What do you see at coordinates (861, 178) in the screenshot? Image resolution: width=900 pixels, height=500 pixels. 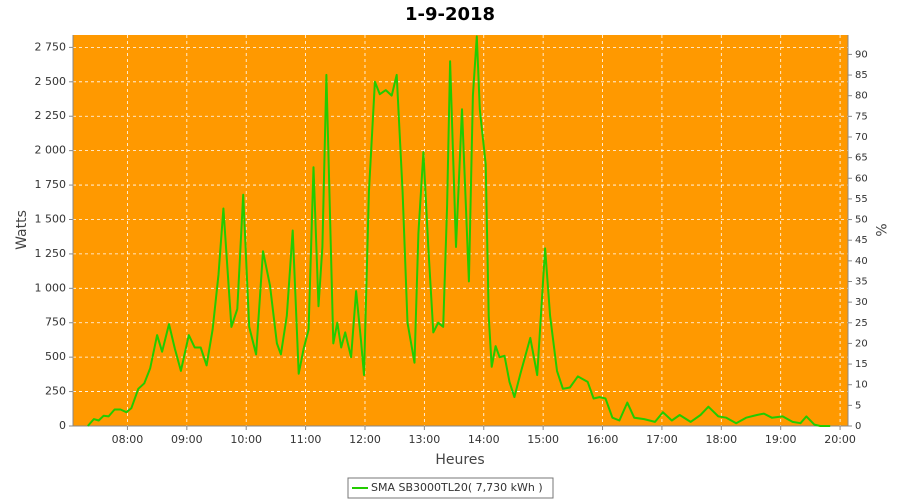 I see `y2-tick-label: 60` at bounding box center [861, 178].